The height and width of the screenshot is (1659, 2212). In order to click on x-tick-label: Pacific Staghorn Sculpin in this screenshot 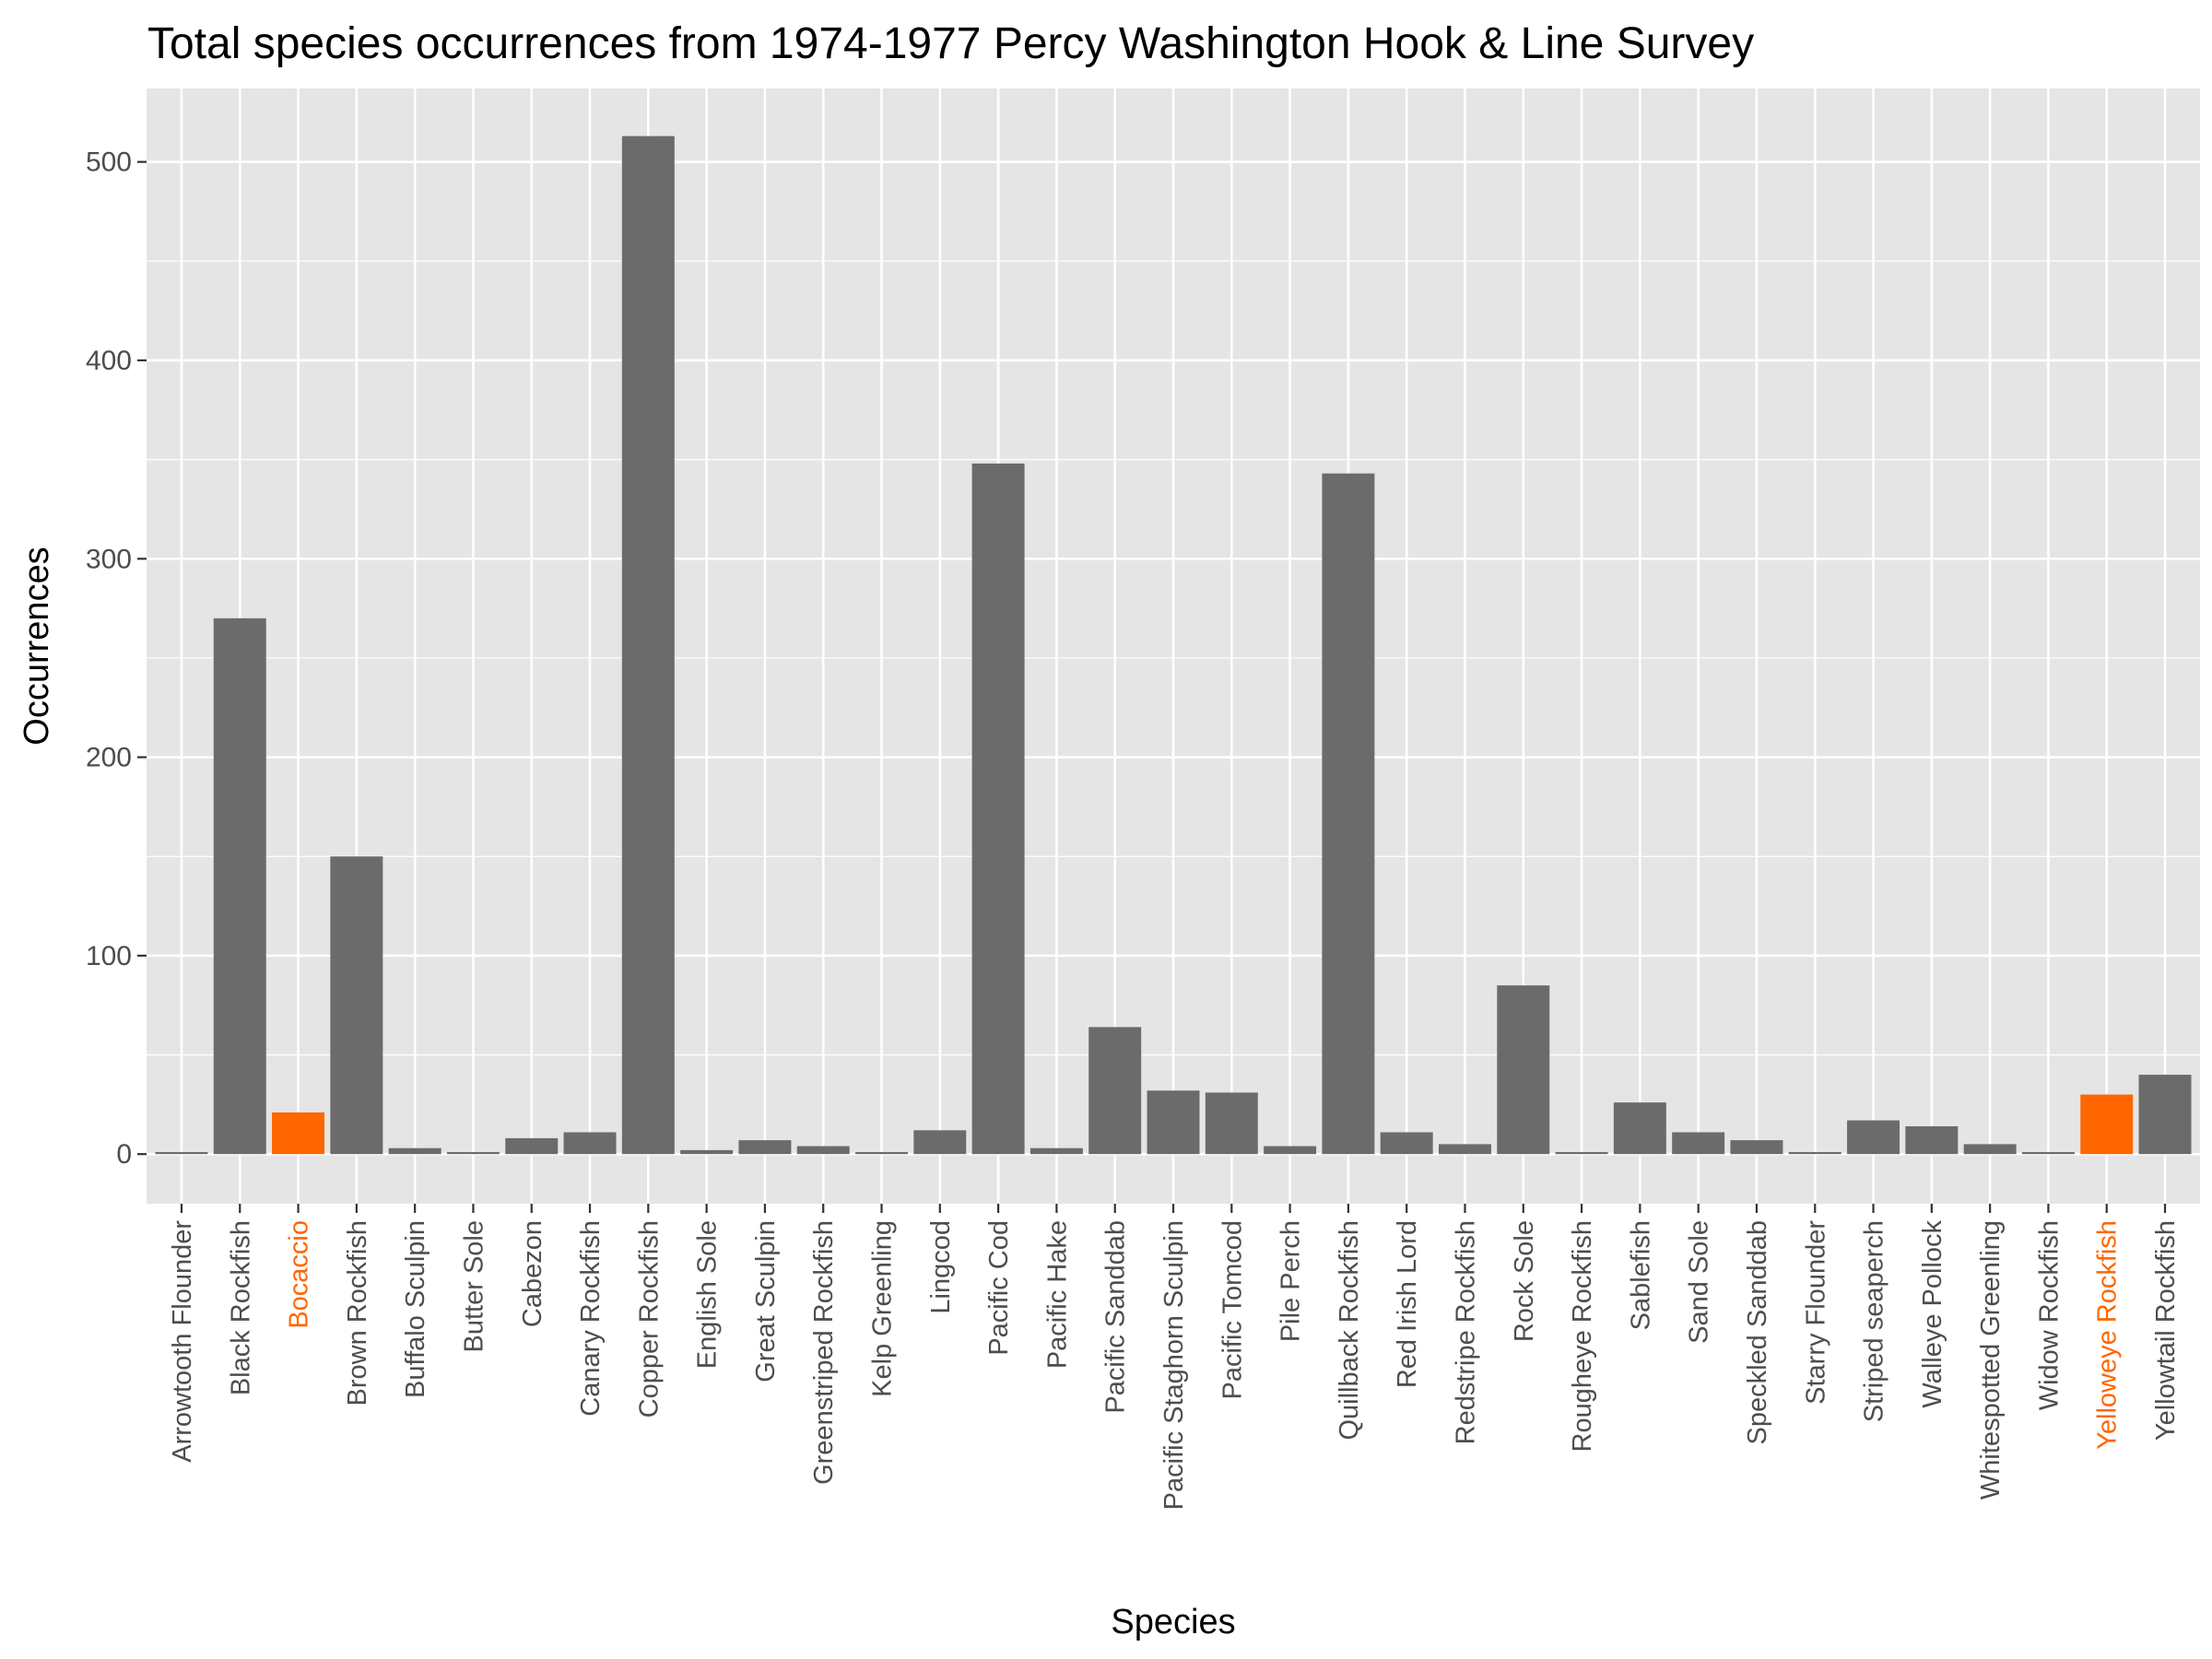, I will do `click(1174, 1365)`.